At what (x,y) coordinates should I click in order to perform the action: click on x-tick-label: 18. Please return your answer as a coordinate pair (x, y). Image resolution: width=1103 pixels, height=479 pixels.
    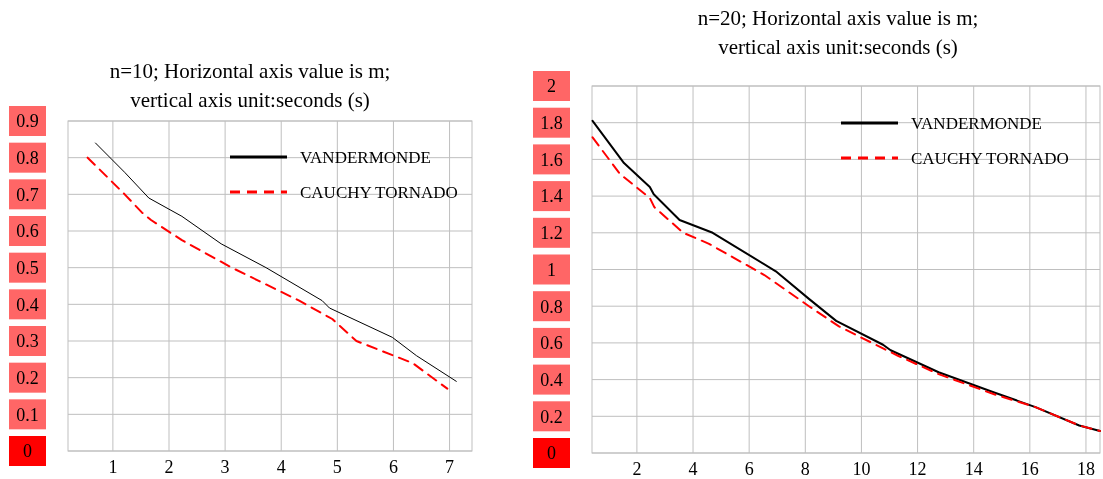
    Looking at the image, I should click on (1085, 469).